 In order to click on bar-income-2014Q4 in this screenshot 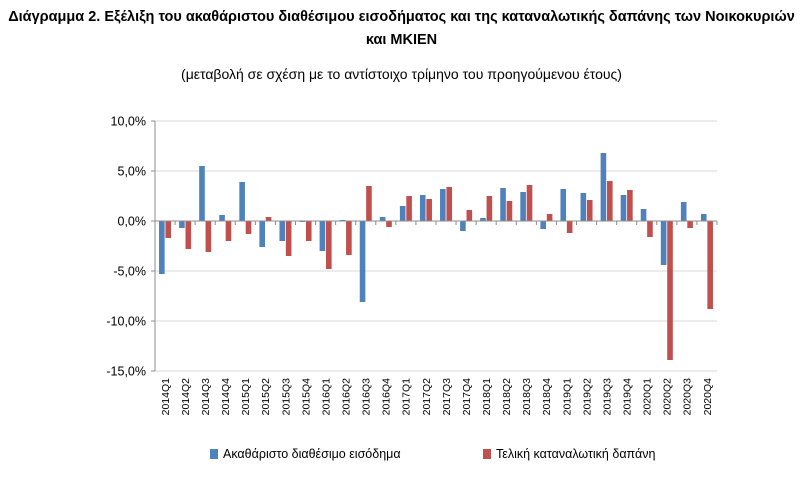, I will do `click(222, 218)`.